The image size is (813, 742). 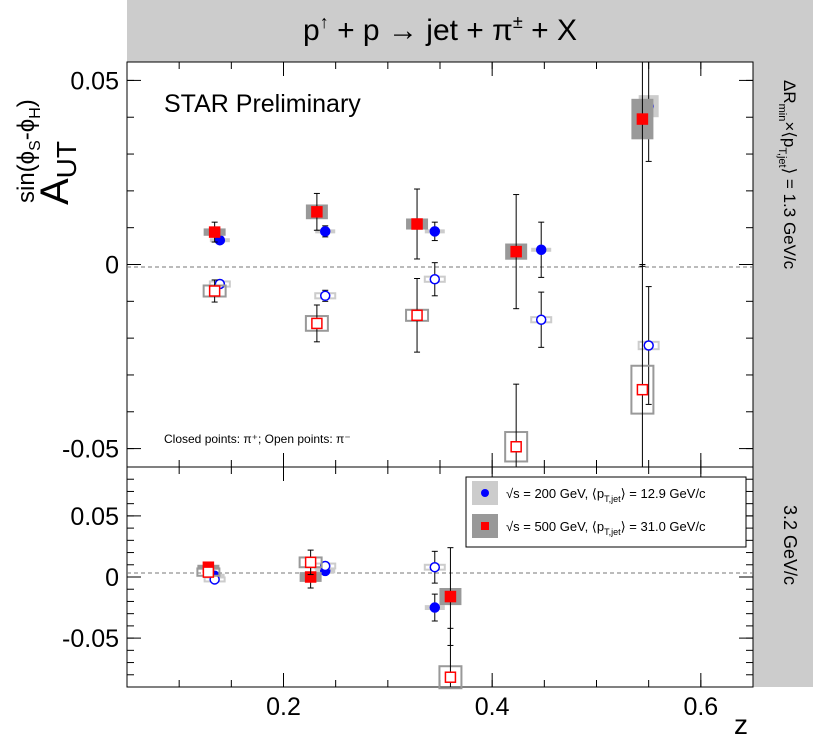 I want to click on y-axis-label: AUT sin(ϕS-ϕH), so click(x=47, y=152).